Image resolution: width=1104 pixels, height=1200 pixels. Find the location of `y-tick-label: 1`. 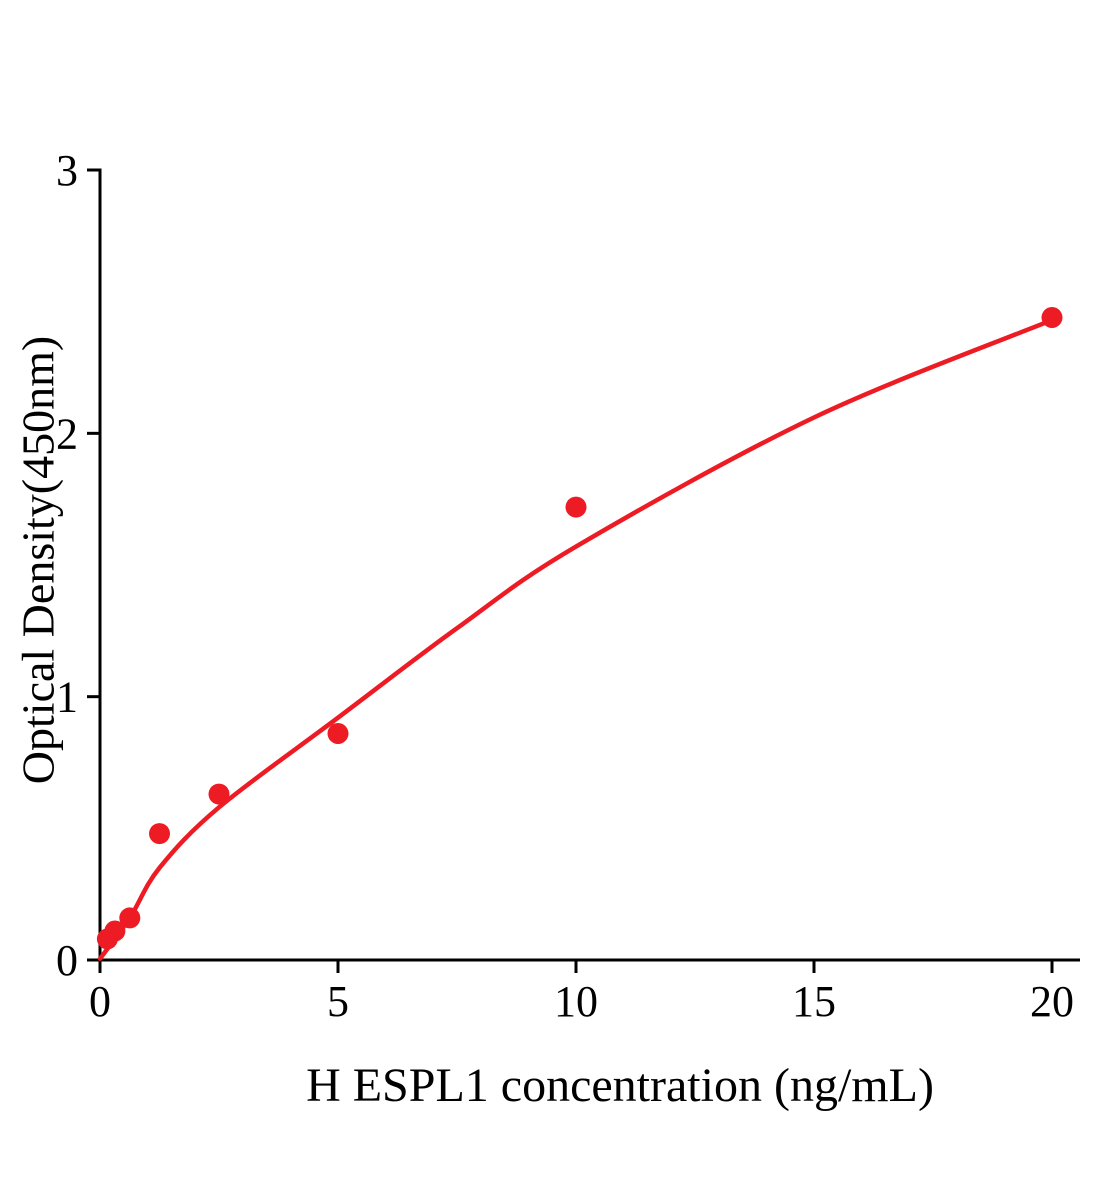

y-tick-label: 1 is located at coordinates (67, 697).